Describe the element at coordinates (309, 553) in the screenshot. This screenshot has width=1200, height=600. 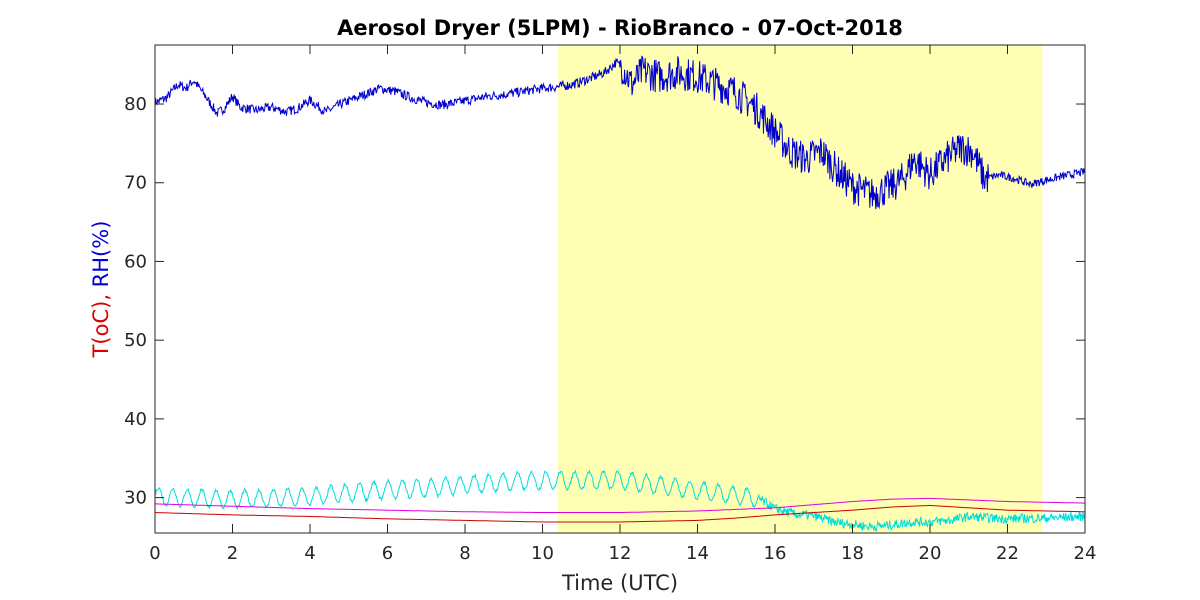
I see `x-tick-label: 4` at that location.